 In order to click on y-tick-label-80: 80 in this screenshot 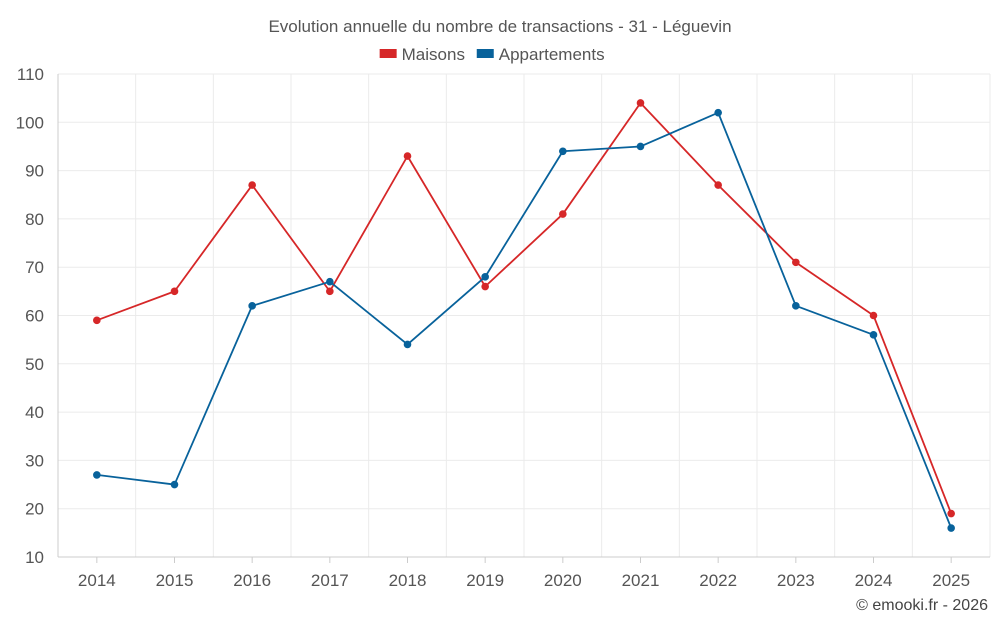, I will do `click(34, 219)`.